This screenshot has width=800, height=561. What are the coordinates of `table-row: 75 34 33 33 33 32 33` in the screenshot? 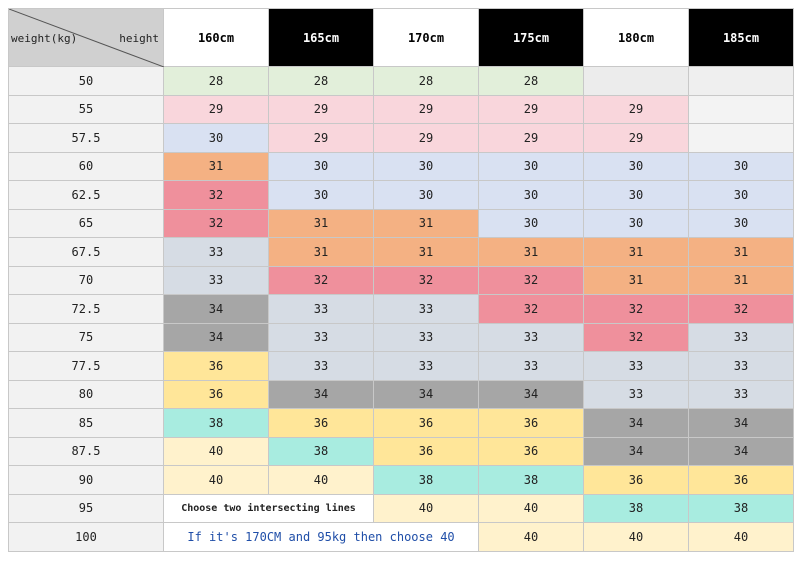 It's located at (401, 337).